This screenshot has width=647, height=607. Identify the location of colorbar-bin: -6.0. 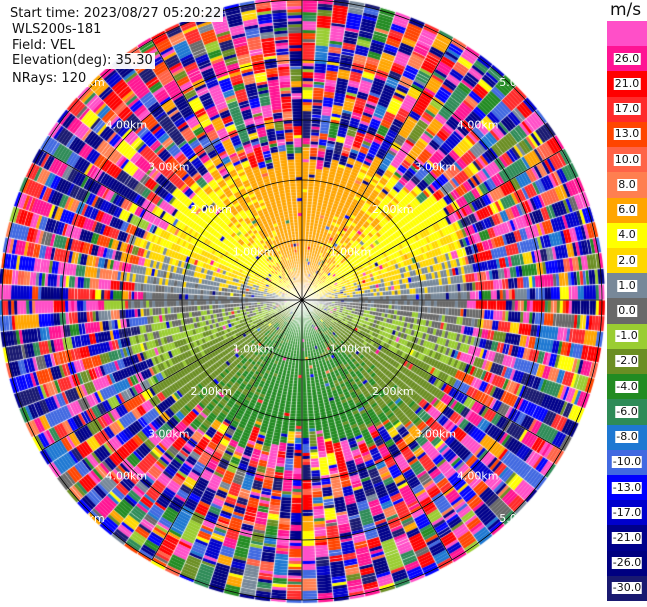
(627, 412).